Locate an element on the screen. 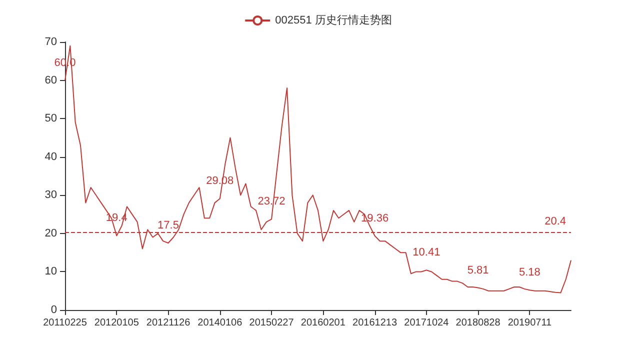  data-label: 5.81 is located at coordinates (478, 270).